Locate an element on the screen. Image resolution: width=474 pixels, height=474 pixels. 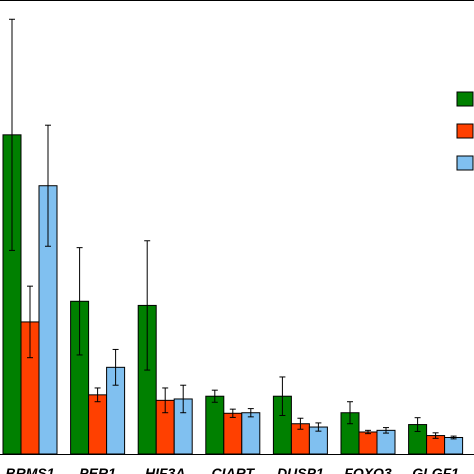
x-tick-labels: BRMS1 PER1 HIF3A CIART DUSP1 FOXO3 GLGF1 is located at coordinates (232, 469).